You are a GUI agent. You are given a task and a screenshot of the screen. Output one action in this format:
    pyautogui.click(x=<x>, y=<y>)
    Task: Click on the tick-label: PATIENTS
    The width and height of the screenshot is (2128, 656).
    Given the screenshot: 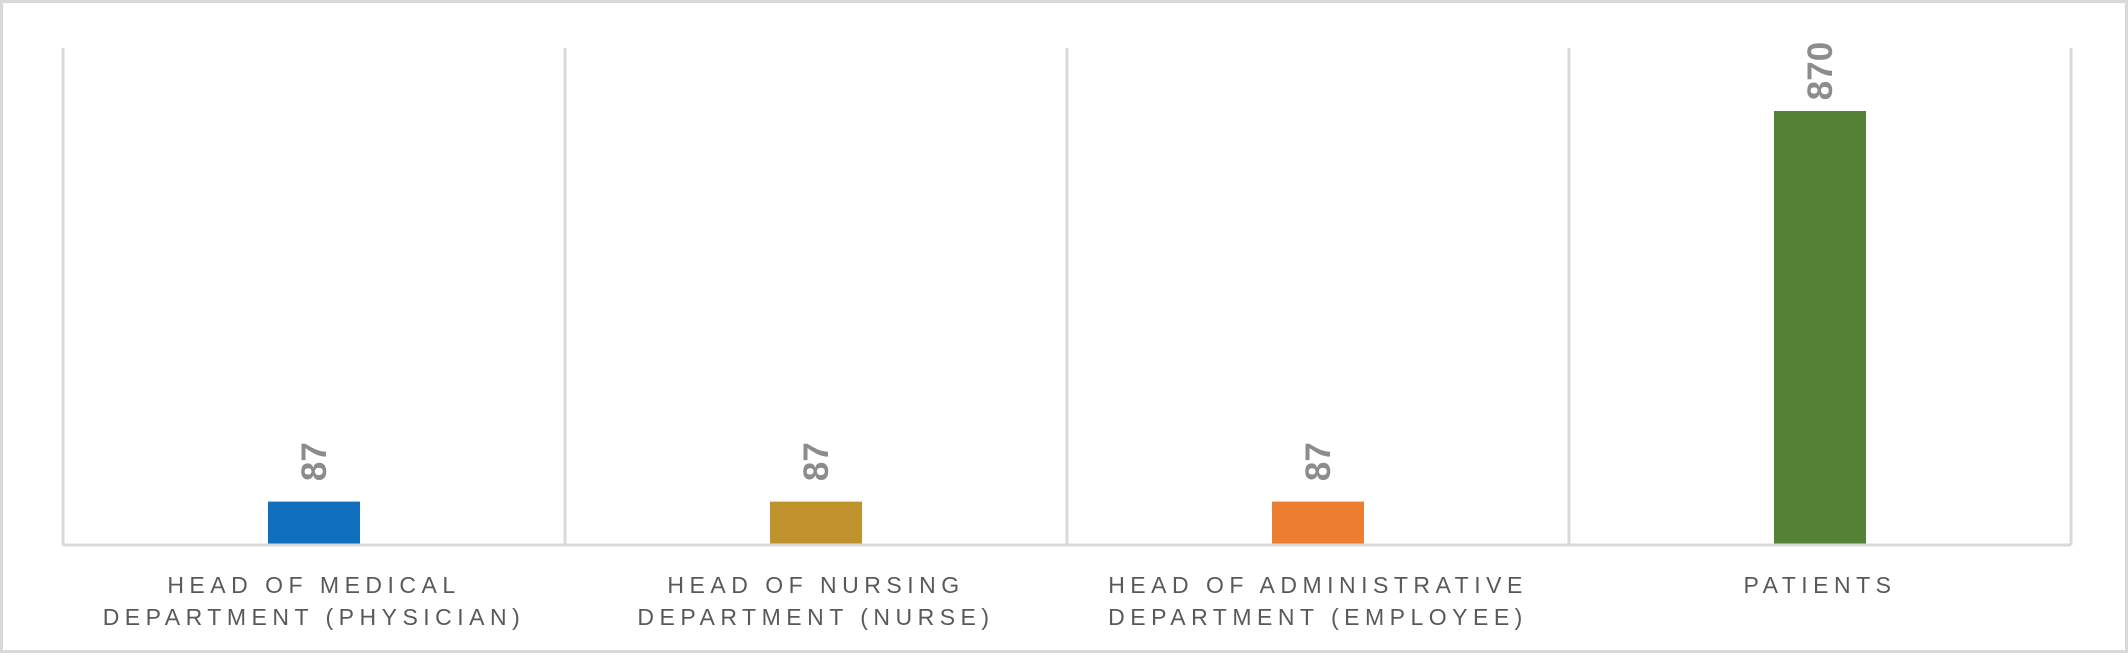 What is the action you would take?
    pyautogui.click(x=1820, y=585)
    